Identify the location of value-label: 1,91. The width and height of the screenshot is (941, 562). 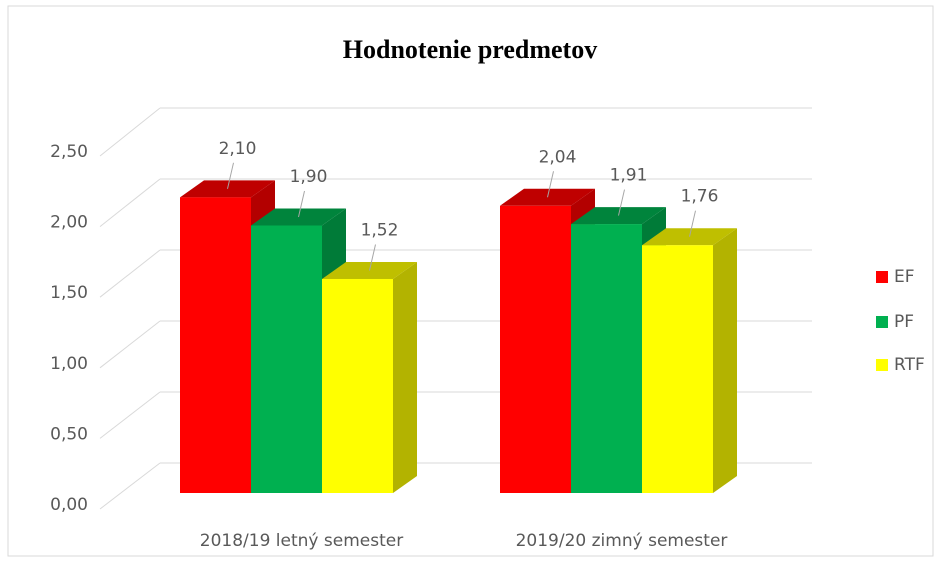
(629, 176).